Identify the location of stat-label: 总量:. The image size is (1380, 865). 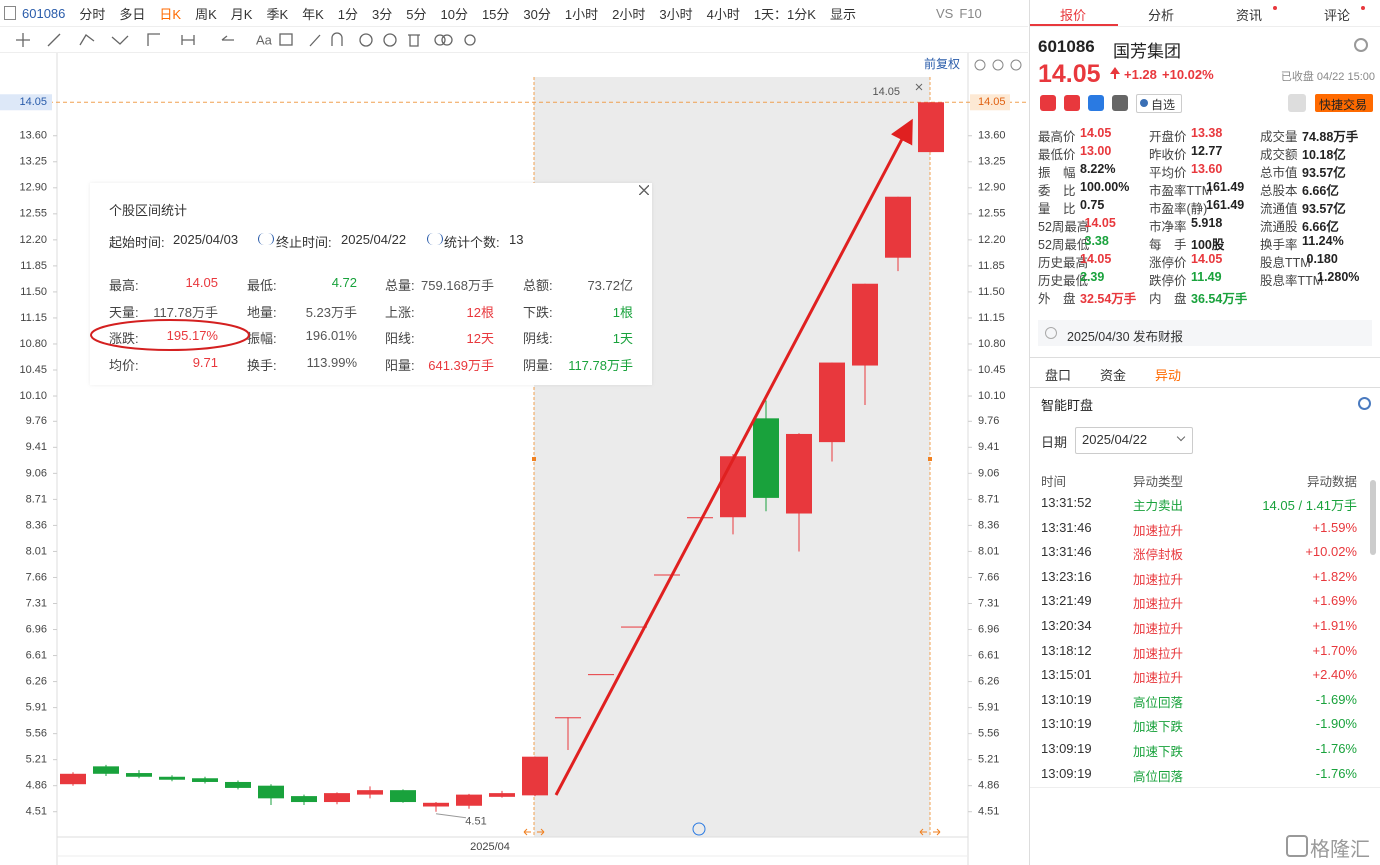
(400, 285).